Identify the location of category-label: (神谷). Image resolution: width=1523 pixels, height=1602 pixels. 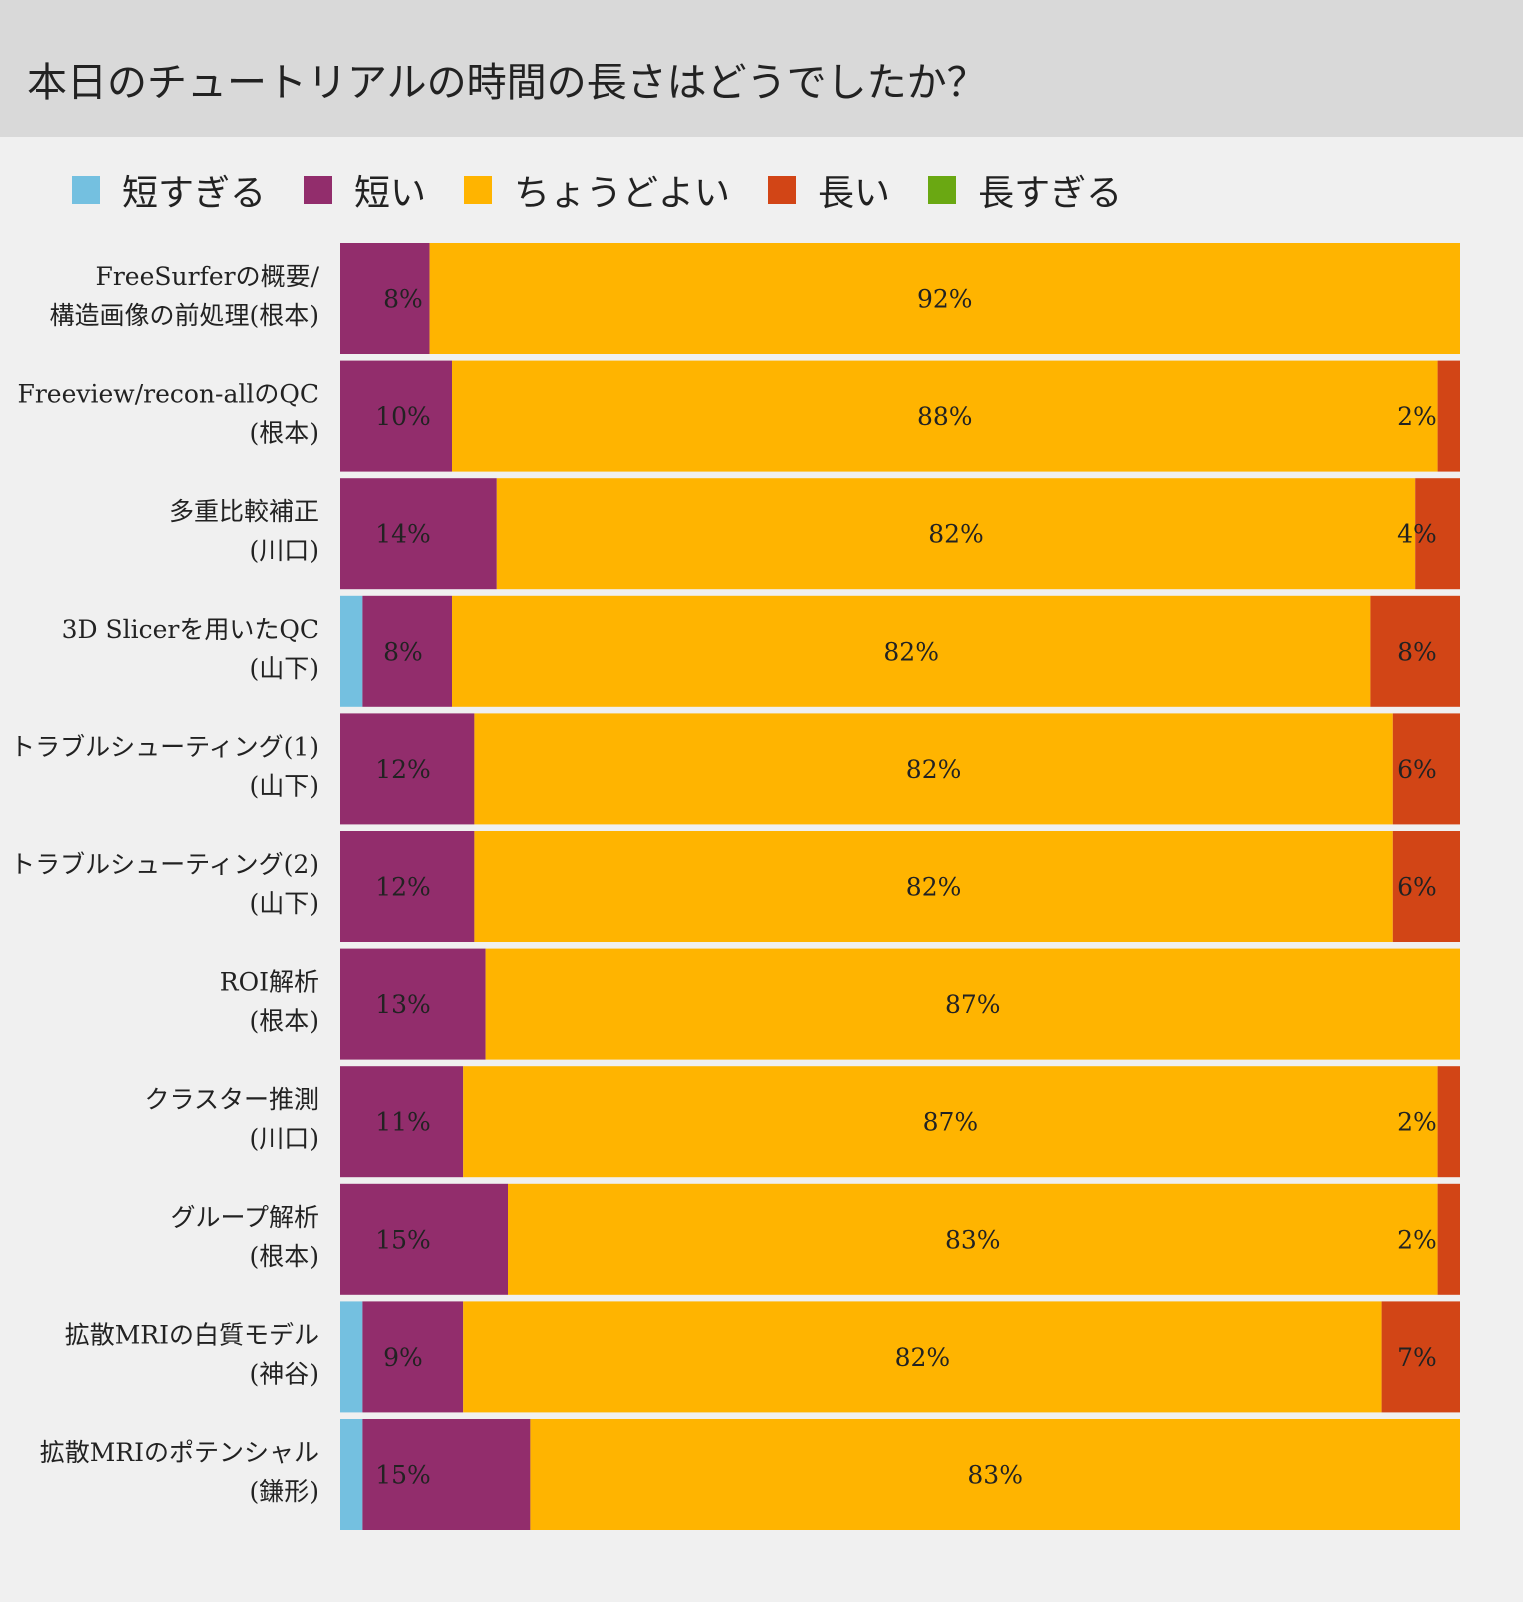
(284, 1373).